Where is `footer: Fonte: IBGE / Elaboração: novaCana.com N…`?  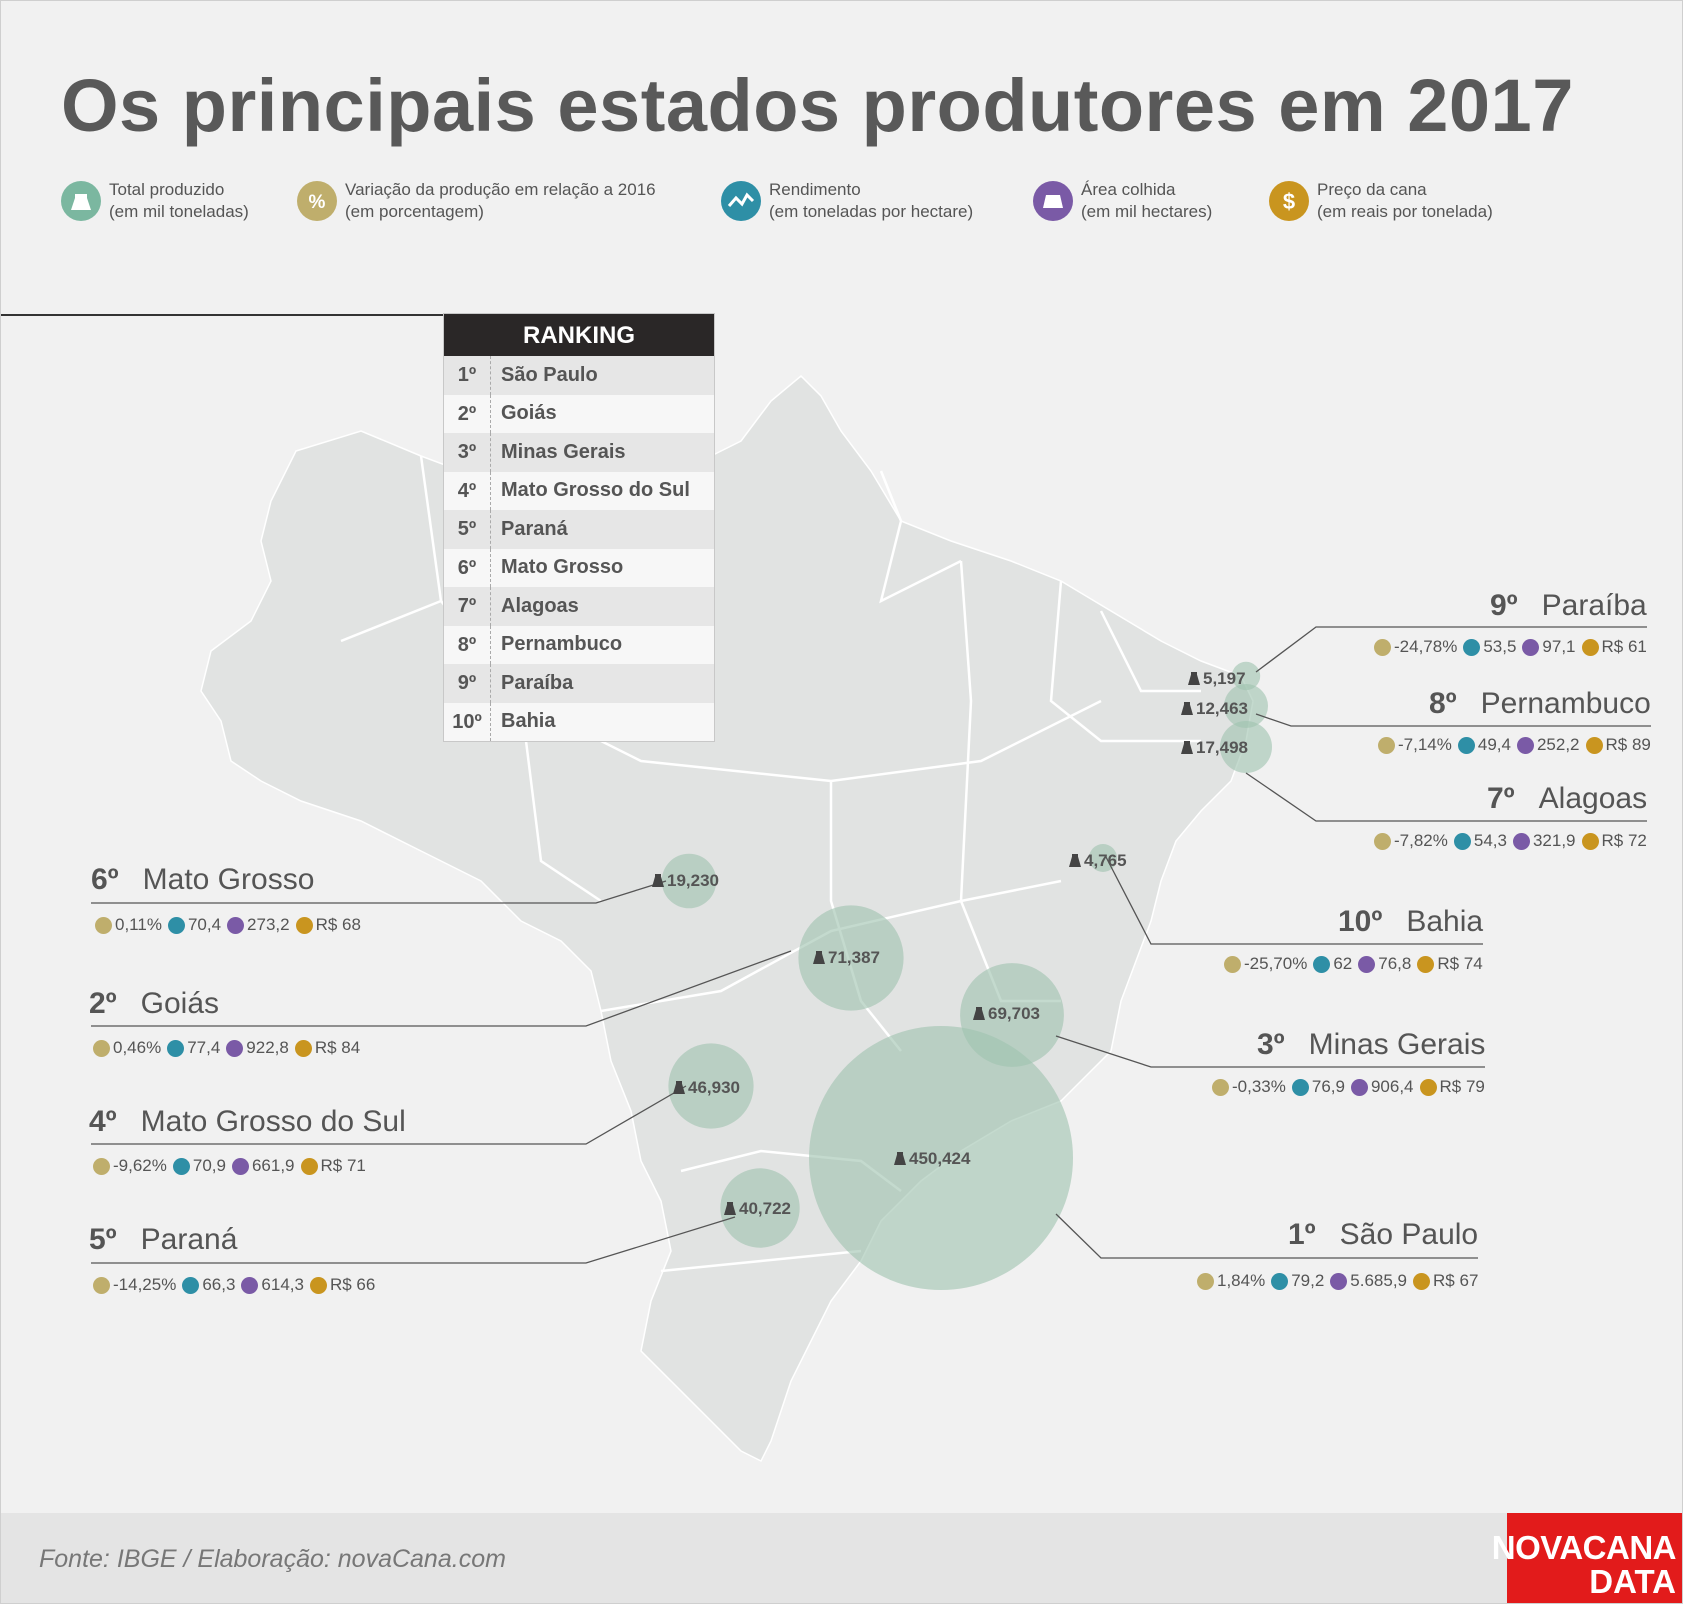 footer: Fonte: IBGE / Elaboração: novaCana.com N… is located at coordinates (841, 1558).